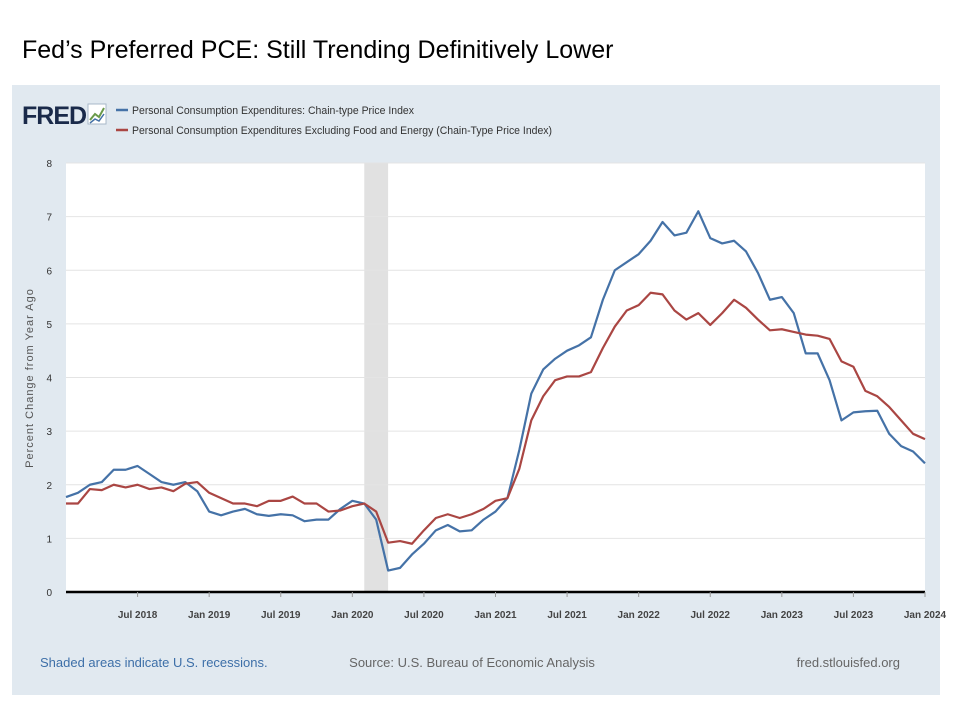 This screenshot has height=720, width=960. What do you see at coordinates (281, 615) in the screenshot?
I see `x-tick-label: Jul 2019` at bounding box center [281, 615].